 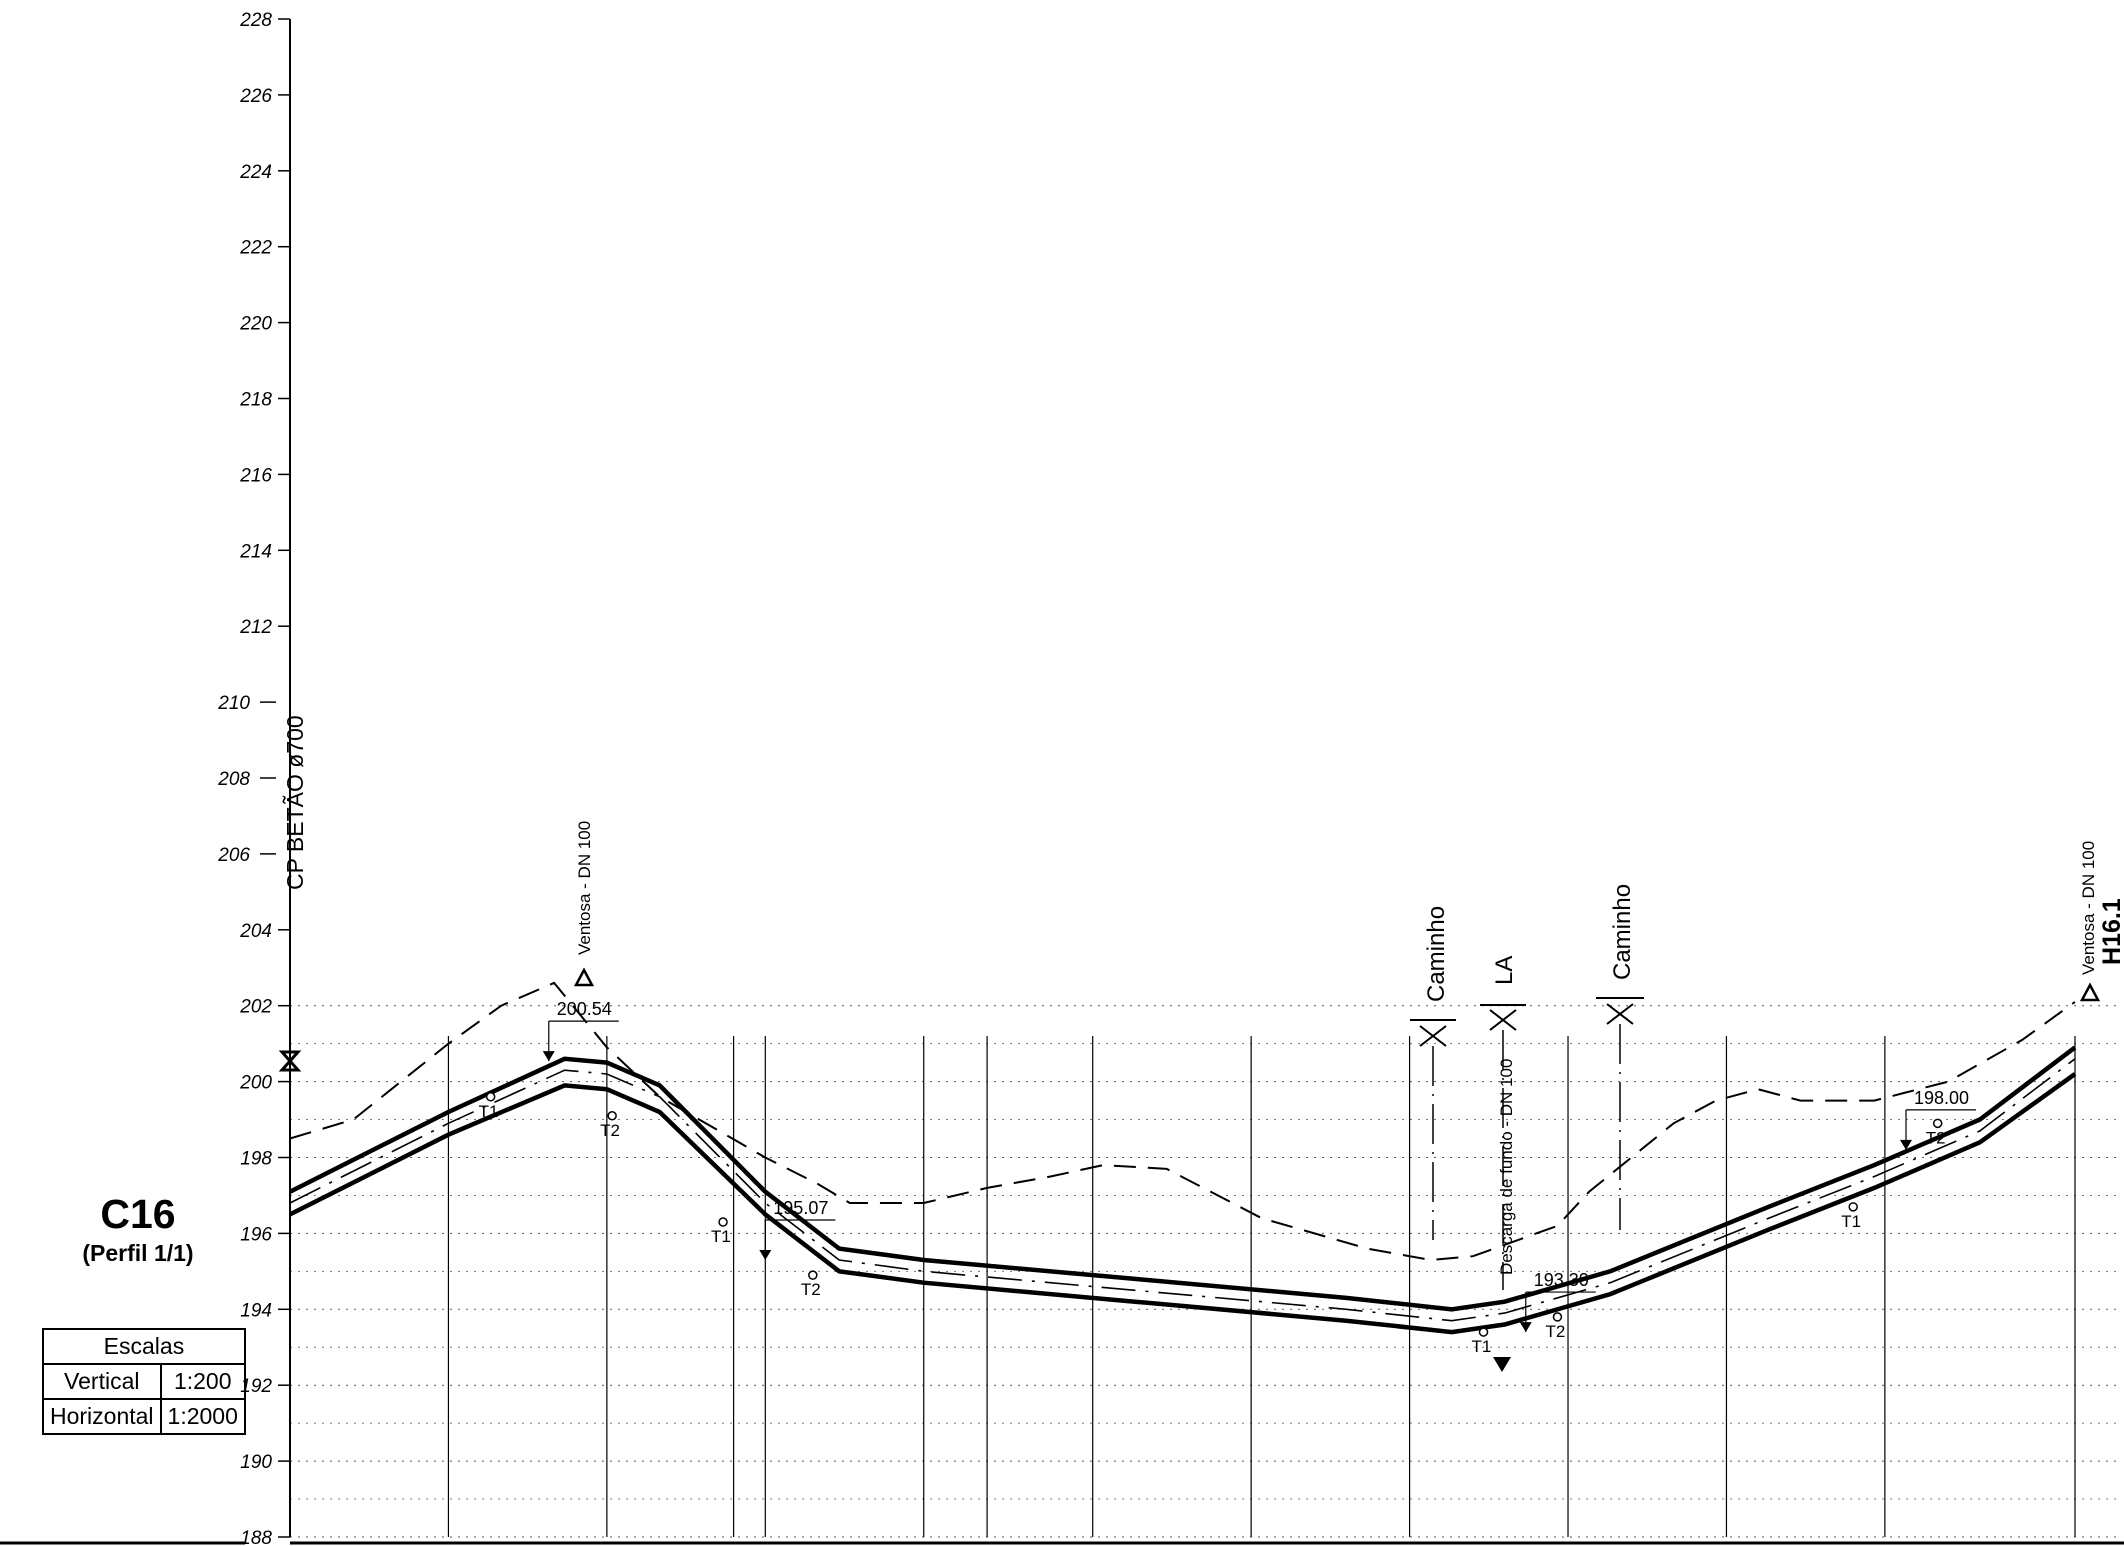 What do you see at coordinates (295, 802) in the screenshot?
I see `start-manhole-label: CP BETÃO ø700` at bounding box center [295, 802].